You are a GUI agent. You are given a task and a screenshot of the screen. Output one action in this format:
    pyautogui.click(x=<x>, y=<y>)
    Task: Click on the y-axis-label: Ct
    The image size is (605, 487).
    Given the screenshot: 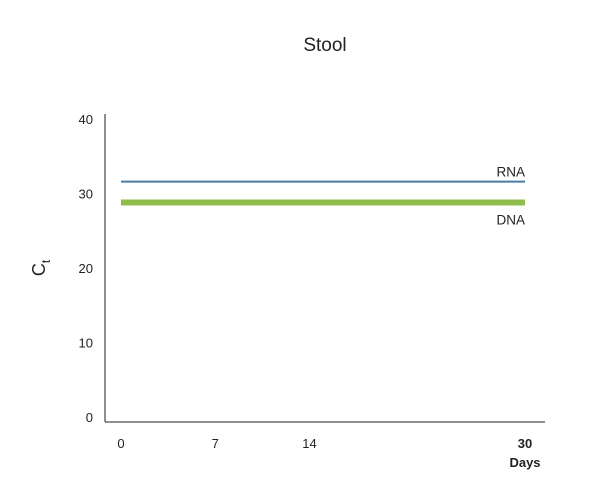 What is the action you would take?
    pyautogui.click(x=41, y=267)
    